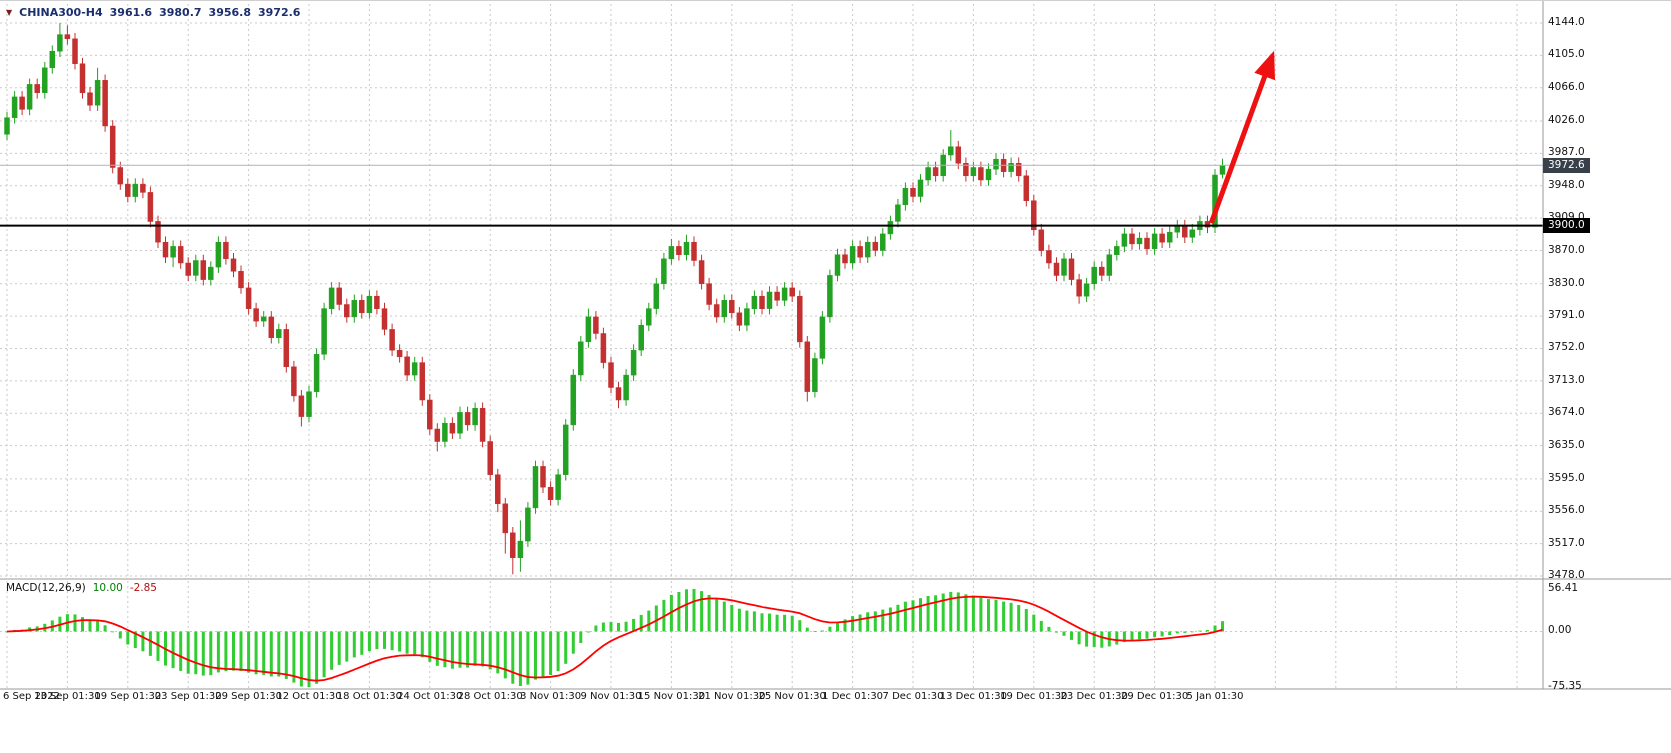 This screenshot has height=753, width=1671. What do you see at coordinates (46, 588) in the screenshot?
I see `macd-name: MACD(12,26,9)` at bounding box center [46, 588].